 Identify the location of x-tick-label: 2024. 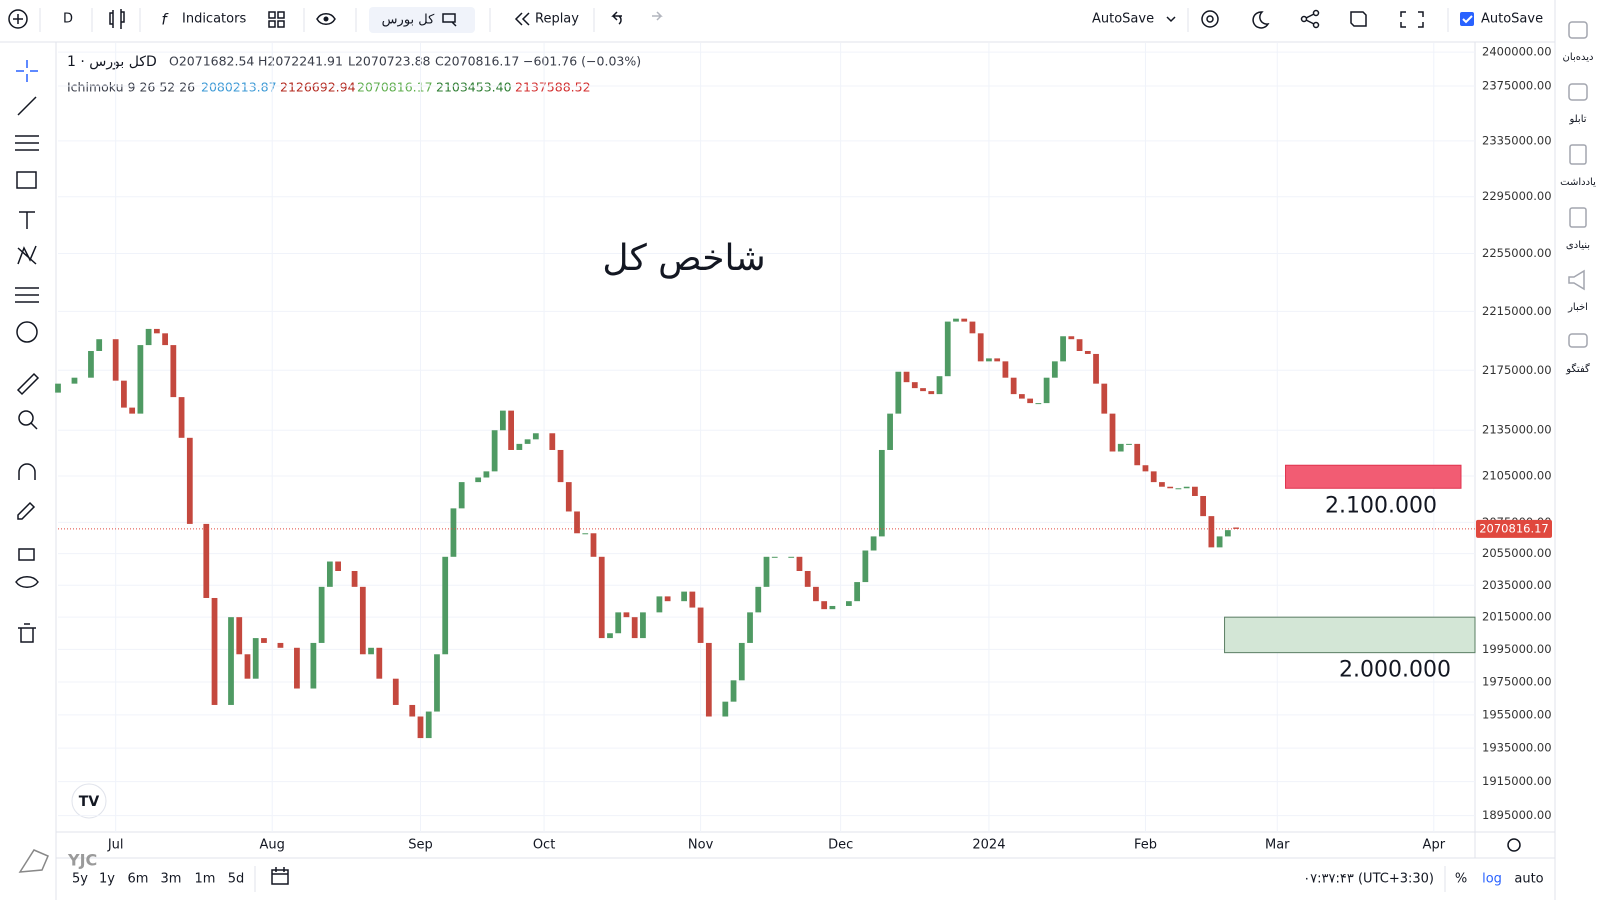
(988, 845).